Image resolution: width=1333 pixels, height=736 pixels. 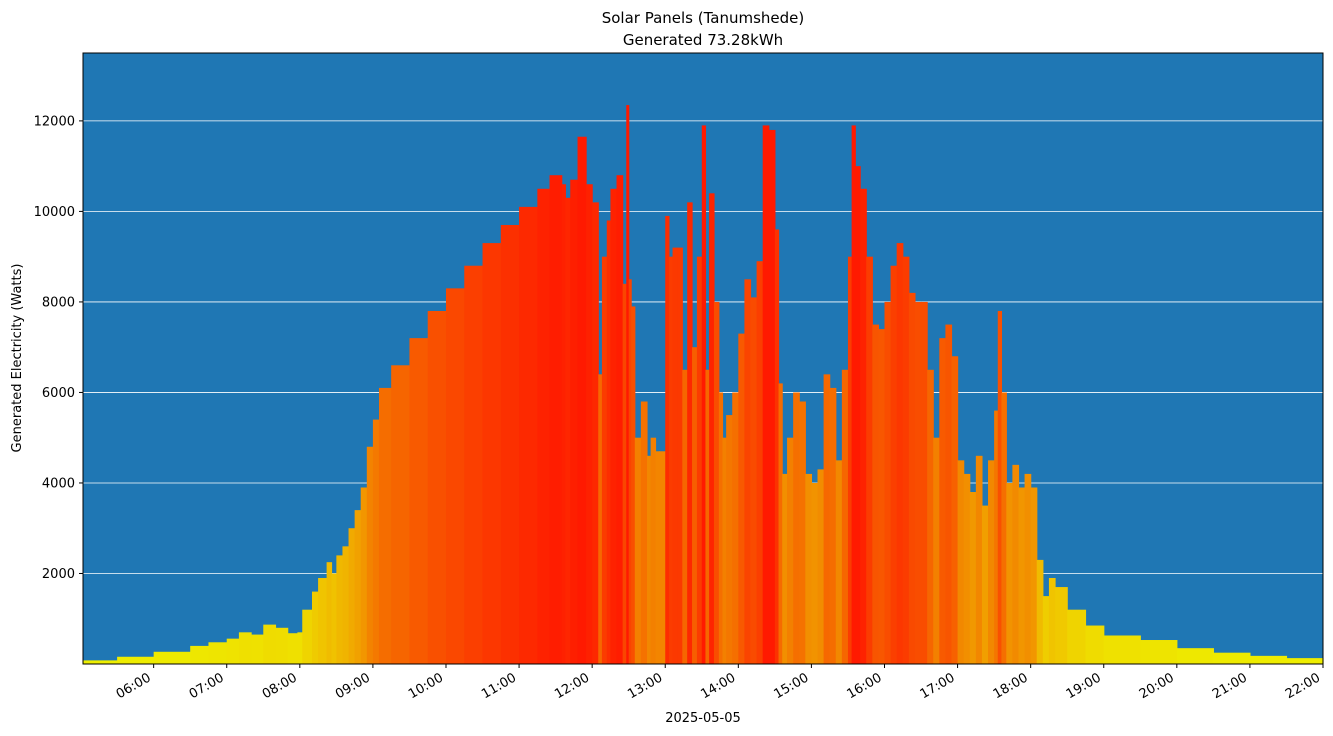 I want to click on x-tick-label: 15:00, so click(x=791, y=686).